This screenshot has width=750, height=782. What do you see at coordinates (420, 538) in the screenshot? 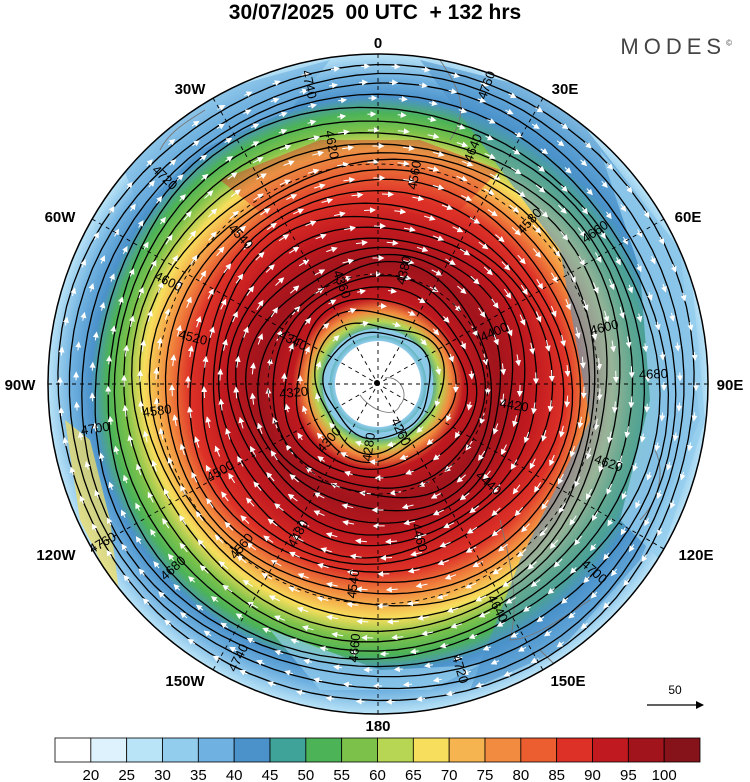
I see `contour-label: 4460` at bounding box center [420, 538].